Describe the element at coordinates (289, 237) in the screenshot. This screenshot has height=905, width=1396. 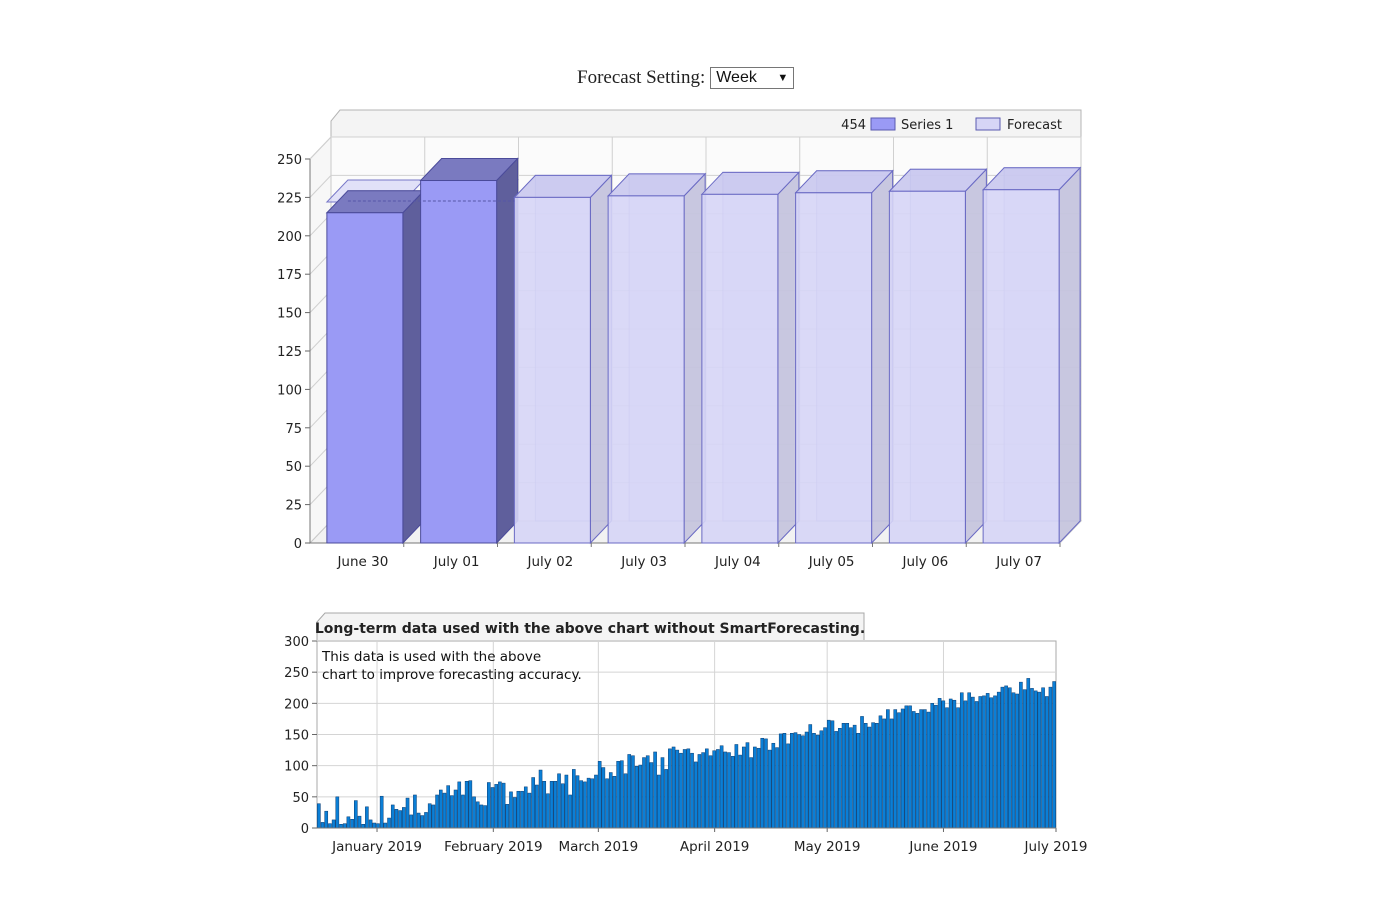
I see `y-tick-label: 200` at that location.